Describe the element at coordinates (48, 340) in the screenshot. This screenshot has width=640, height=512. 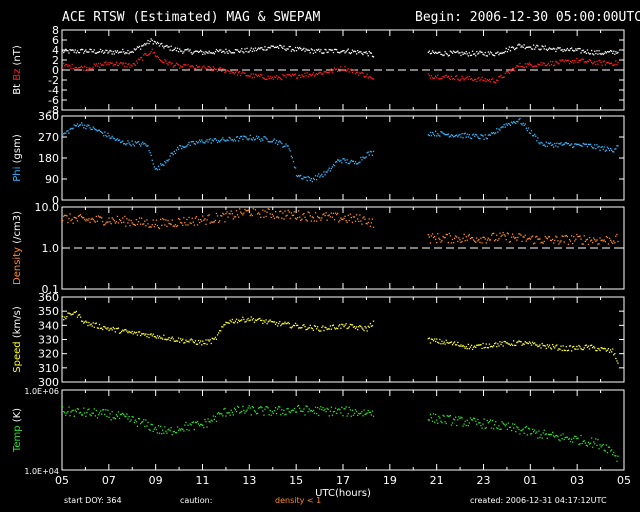
I see `y-tick-label-speed: 330` at that location.